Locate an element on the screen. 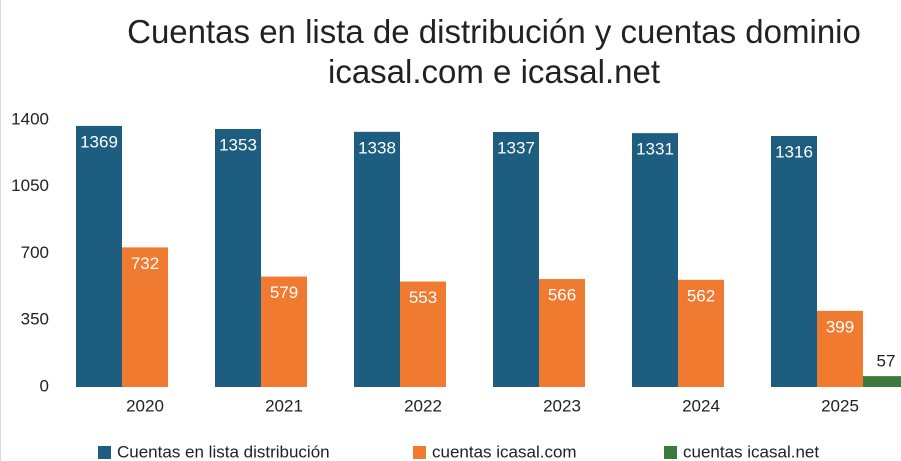 This screenshot has width=901, height=461. value-label: 1331 is located at coordinates (655, 149).